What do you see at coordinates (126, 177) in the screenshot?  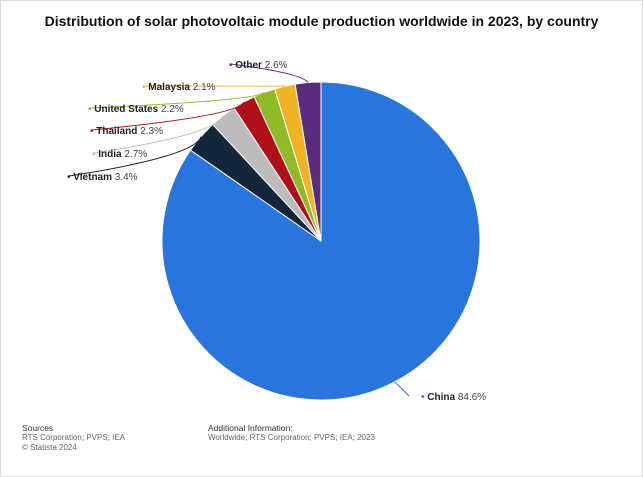 I see `label-value-vietnam: 3.4%` at bounding box center [126, 177].